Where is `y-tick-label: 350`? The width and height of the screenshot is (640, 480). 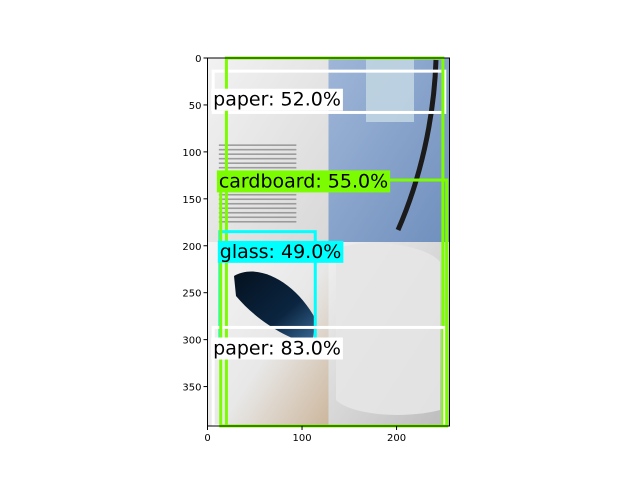
y-tick-label: 350 is located at coordinates (191, 388).